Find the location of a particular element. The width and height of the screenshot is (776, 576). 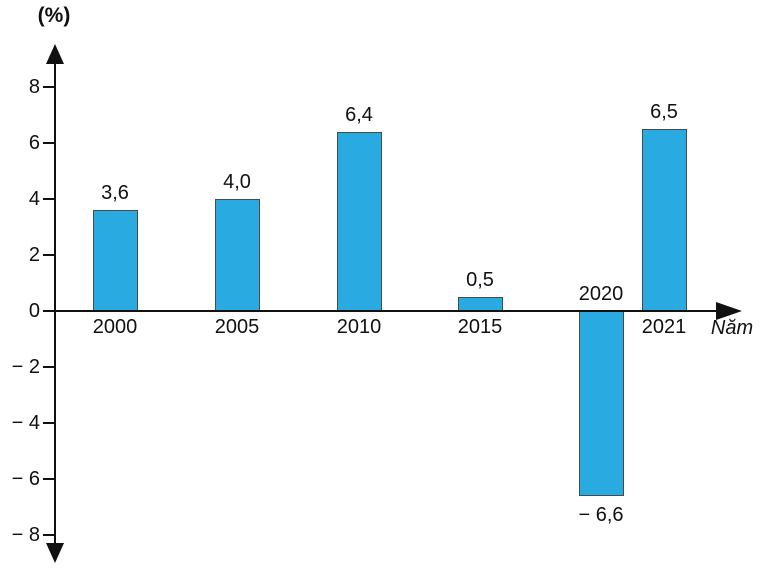

bar-2021 is located at coordinates (664, 220).